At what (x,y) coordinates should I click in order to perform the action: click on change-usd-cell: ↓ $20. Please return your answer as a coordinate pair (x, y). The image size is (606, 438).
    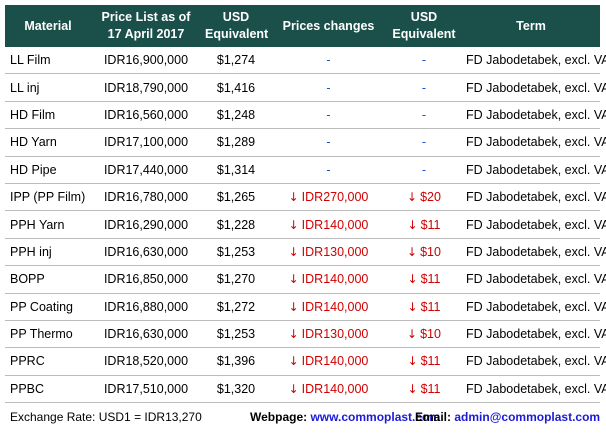
    Looking at the image, I should click on (424, 197).